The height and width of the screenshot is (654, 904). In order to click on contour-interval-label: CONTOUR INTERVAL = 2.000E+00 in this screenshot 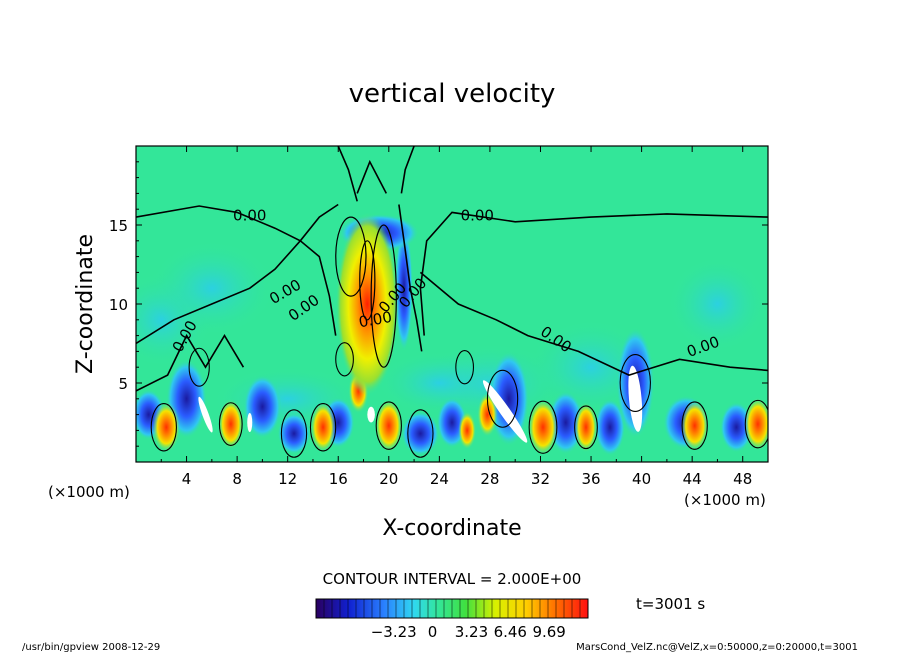, I will do `click(452, 579)`.